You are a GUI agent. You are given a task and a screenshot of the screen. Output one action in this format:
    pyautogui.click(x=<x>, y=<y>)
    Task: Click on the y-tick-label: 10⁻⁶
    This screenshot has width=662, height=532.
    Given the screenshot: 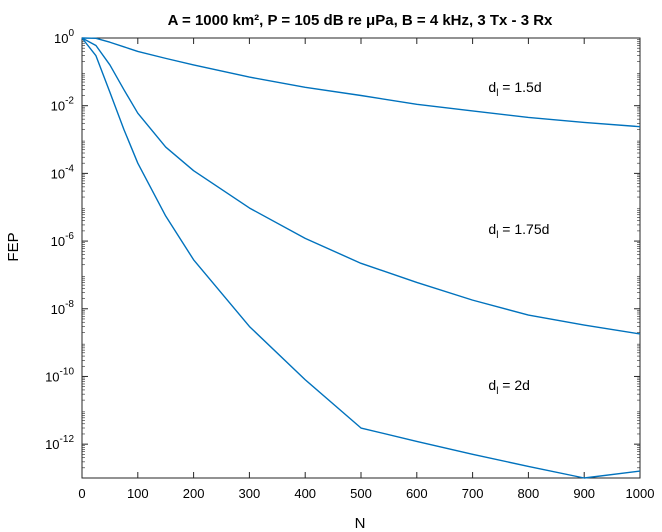 What is the action you would take?
    pyautogui.click(x=63, y=240)
    